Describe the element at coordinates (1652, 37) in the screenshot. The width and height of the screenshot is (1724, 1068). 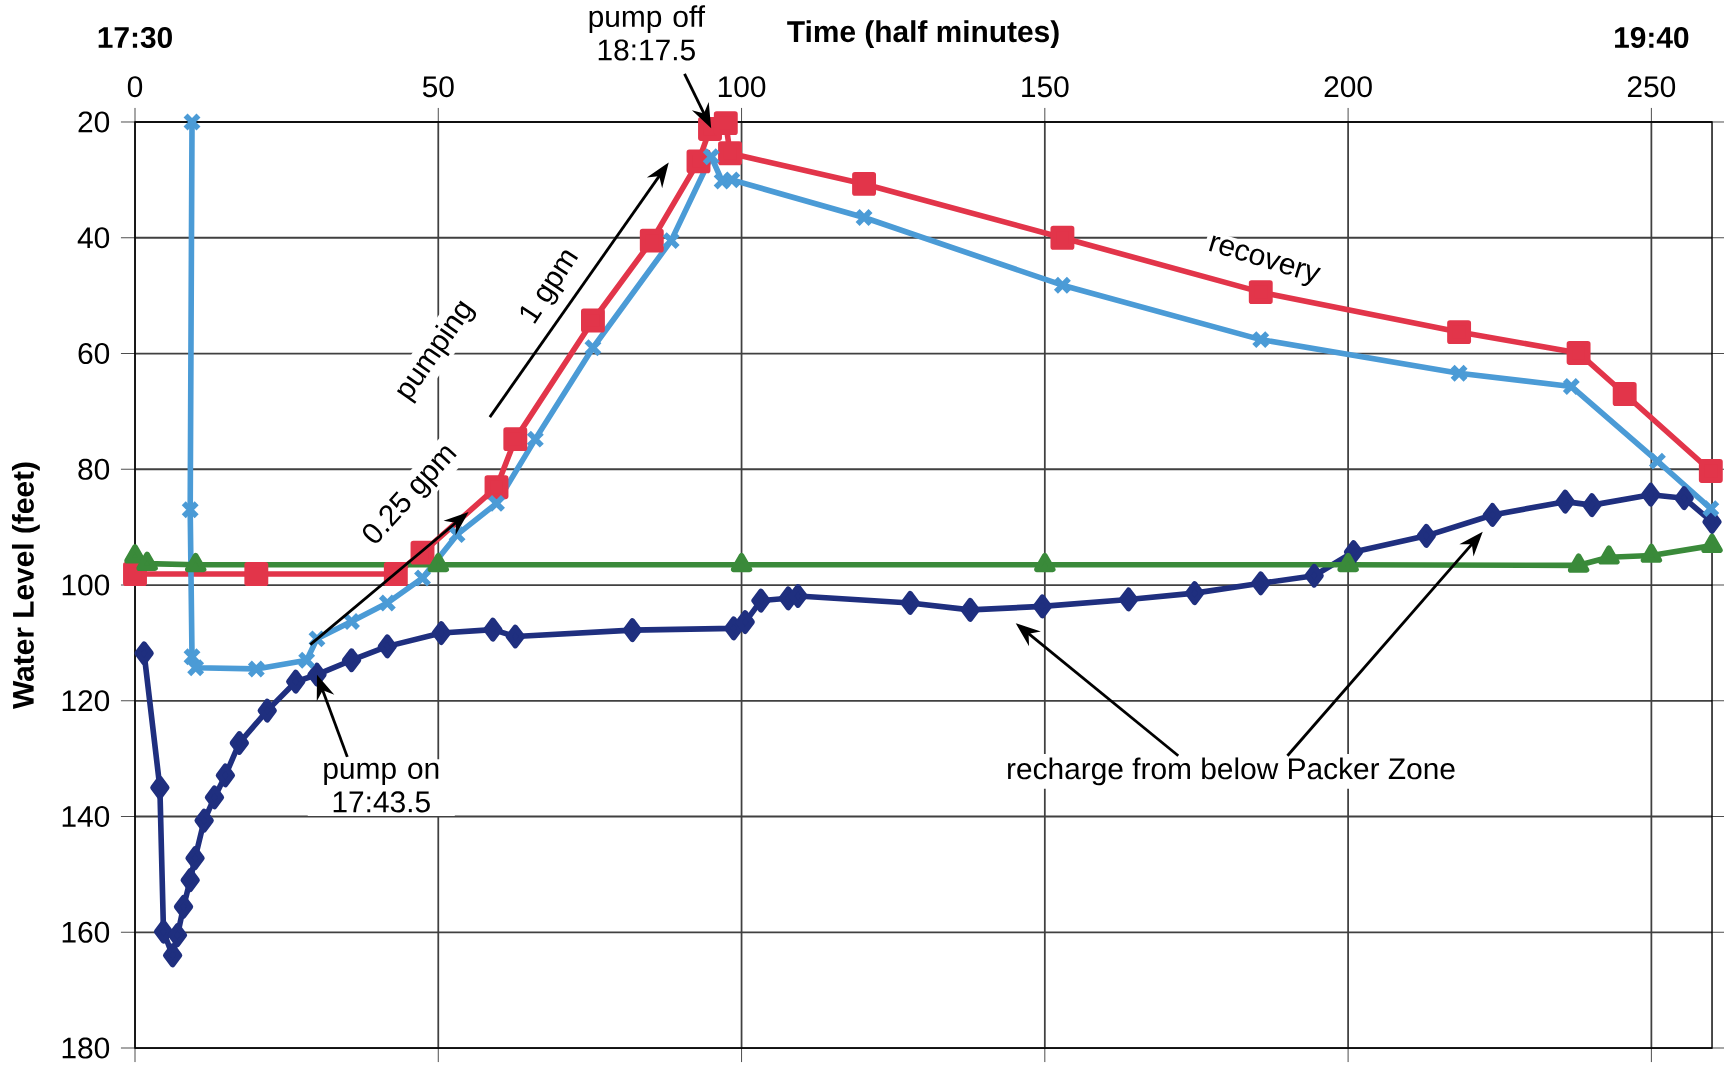
I see `text: 19:40` at that location.